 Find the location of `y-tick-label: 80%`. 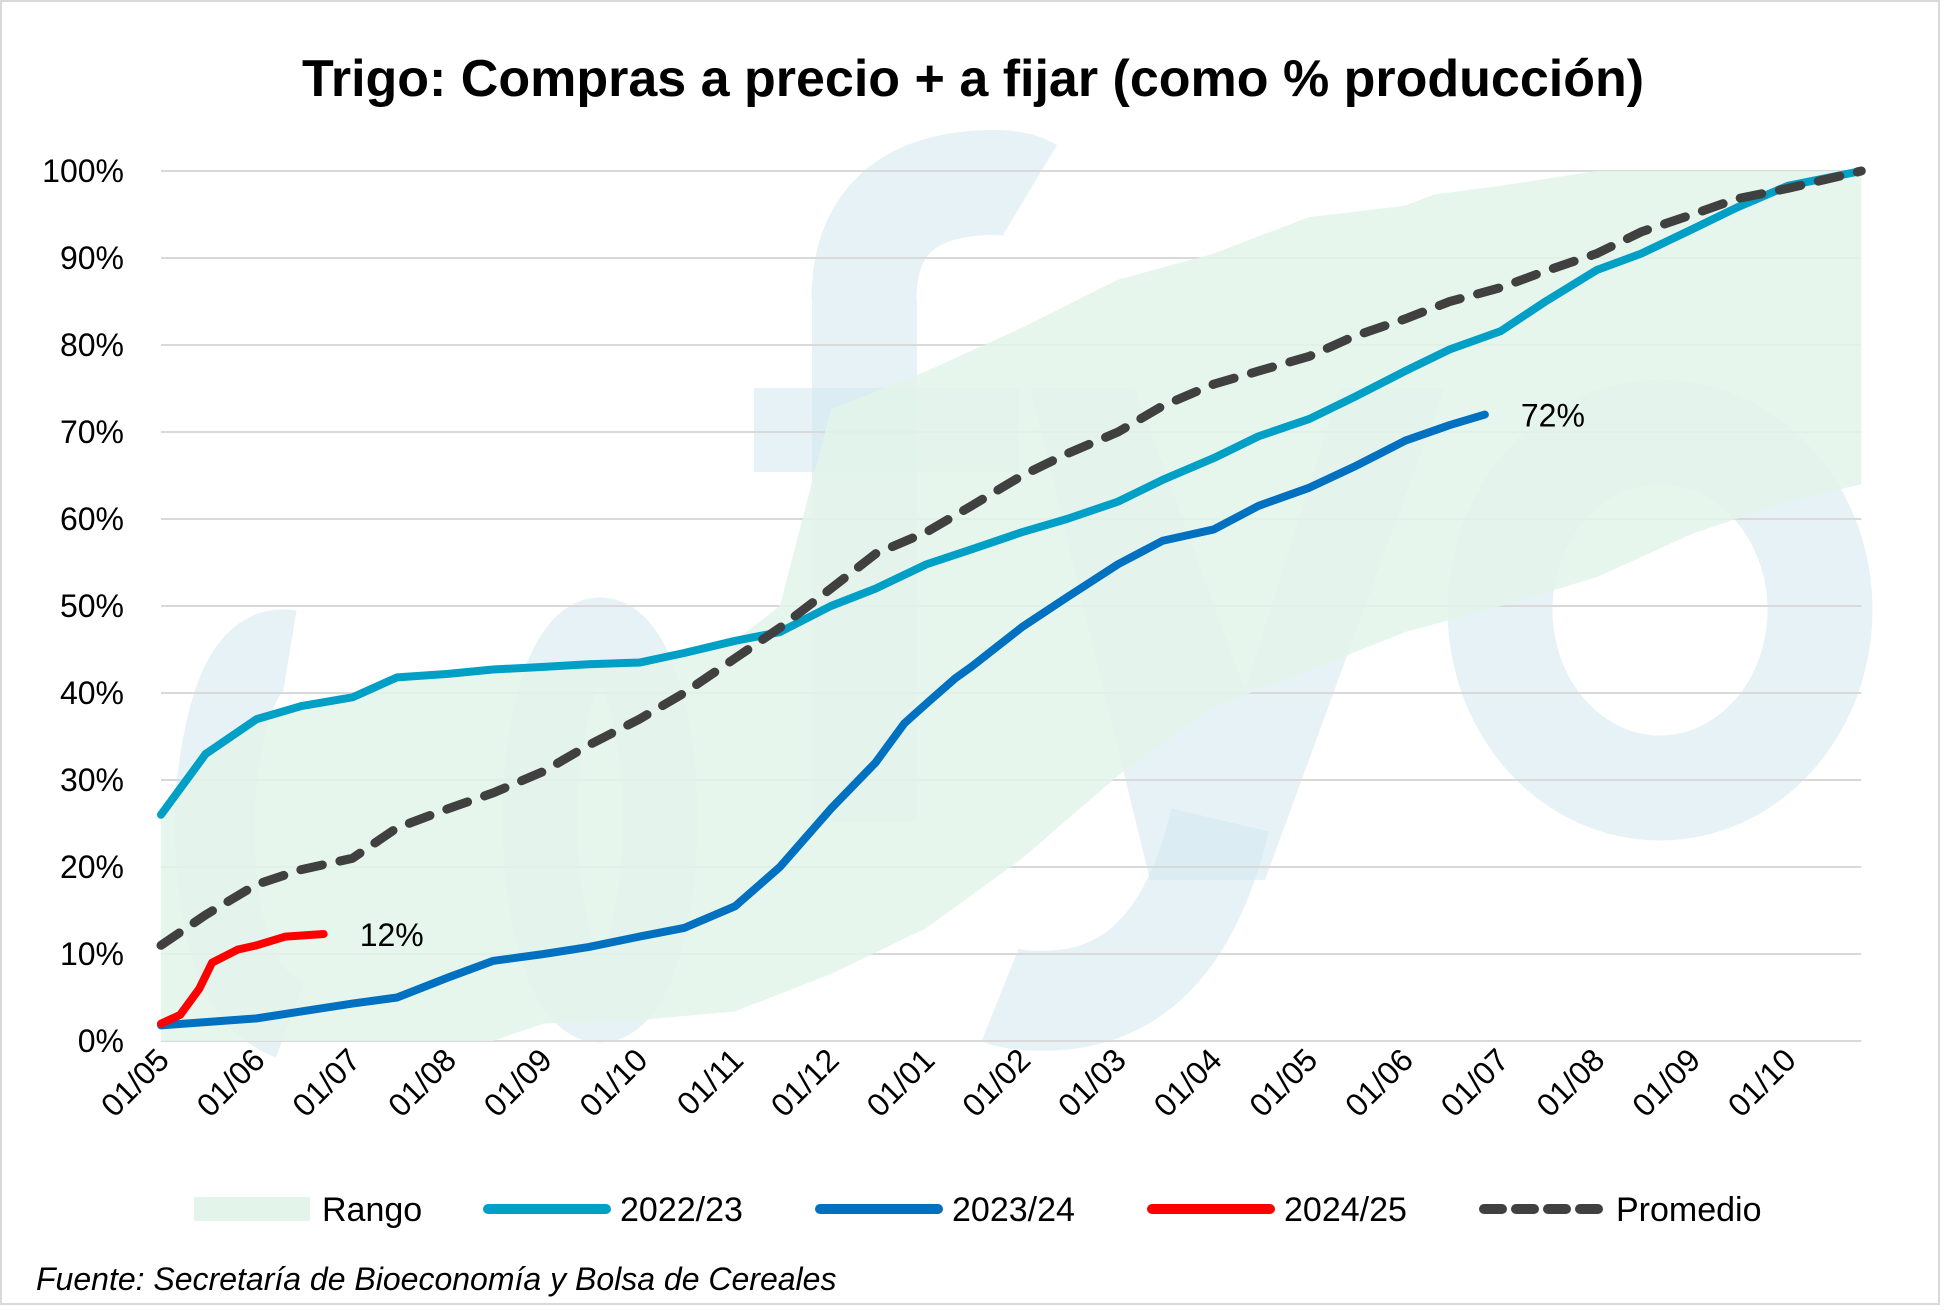

y-tick-label: 80% is located at coordinates (92, 345).